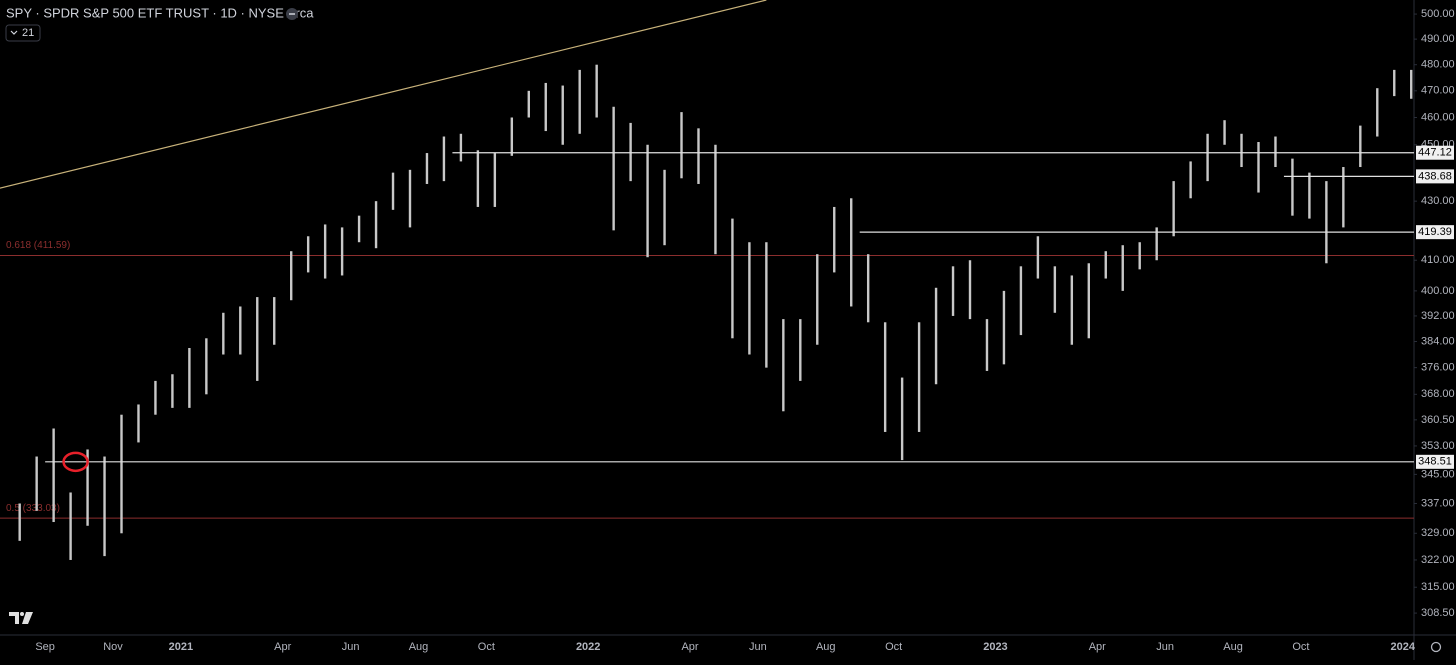 Image resolution: width=1456 pixels, height=665 pixels. I want to click on badge-chevron, so click(14, 32).